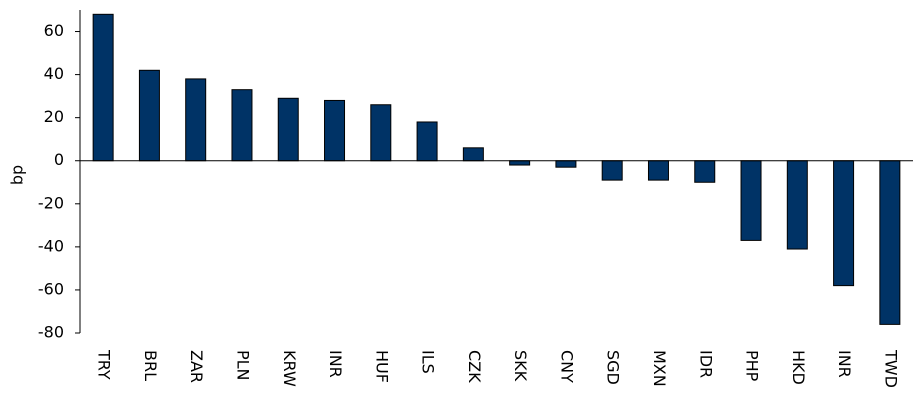  Describe the element at coordinates (381, 366) in the screenshot. I see `x-tick-label: HUF` at that location.